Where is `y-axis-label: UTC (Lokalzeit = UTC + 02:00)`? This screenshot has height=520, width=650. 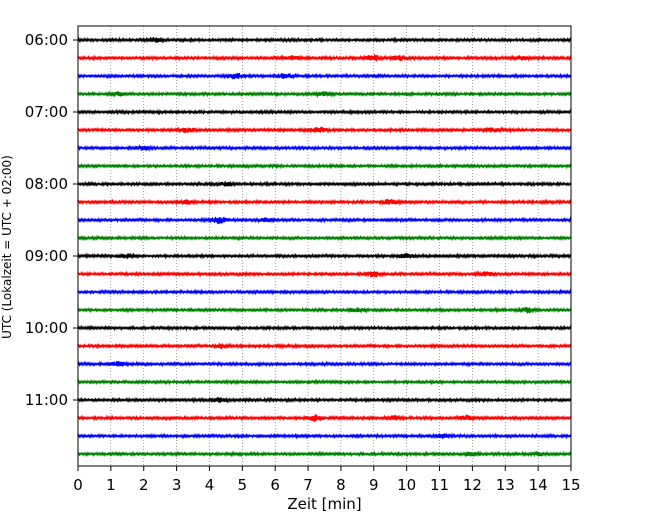
y-axis-label: UTC (Lokalzeit = UTC + 02:00) is located at coordinates (7, 247).